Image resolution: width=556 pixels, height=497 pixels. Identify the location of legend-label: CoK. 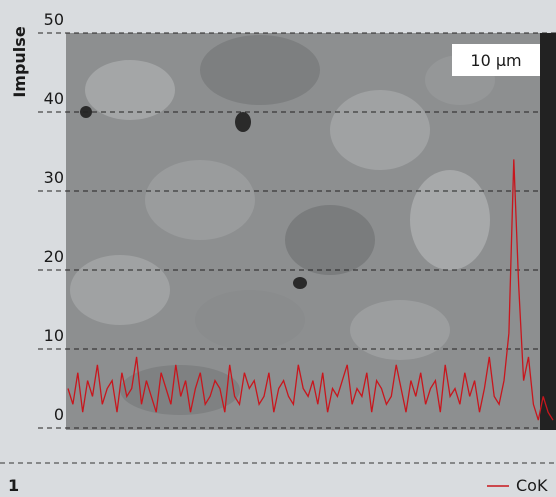
(532, 485).